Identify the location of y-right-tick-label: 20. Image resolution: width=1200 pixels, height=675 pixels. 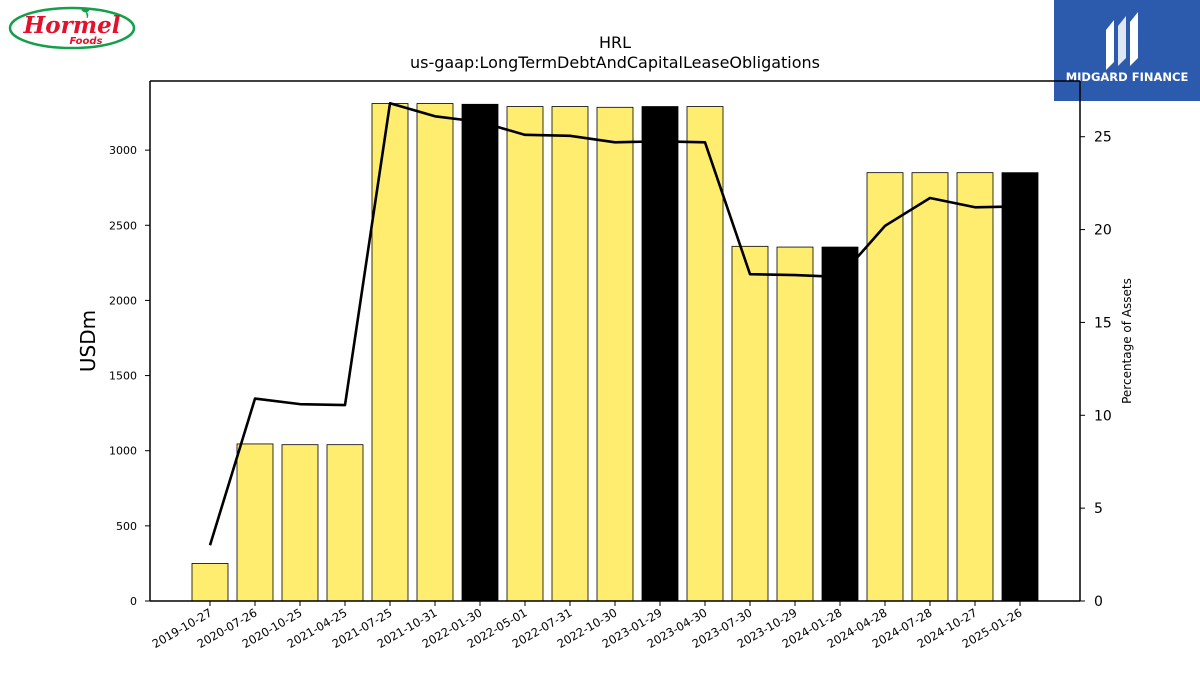
(1103, 231).